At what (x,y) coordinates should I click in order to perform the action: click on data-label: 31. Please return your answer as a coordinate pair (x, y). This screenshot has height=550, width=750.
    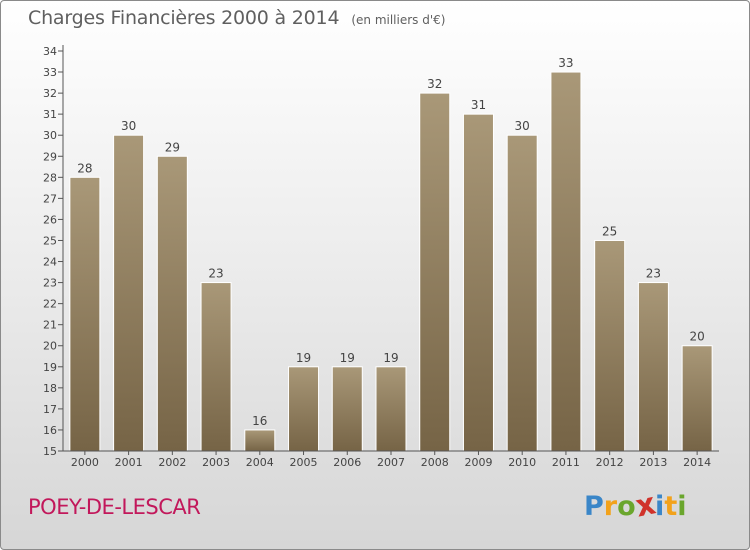
    Looking at the image, I should click on (478, 105).